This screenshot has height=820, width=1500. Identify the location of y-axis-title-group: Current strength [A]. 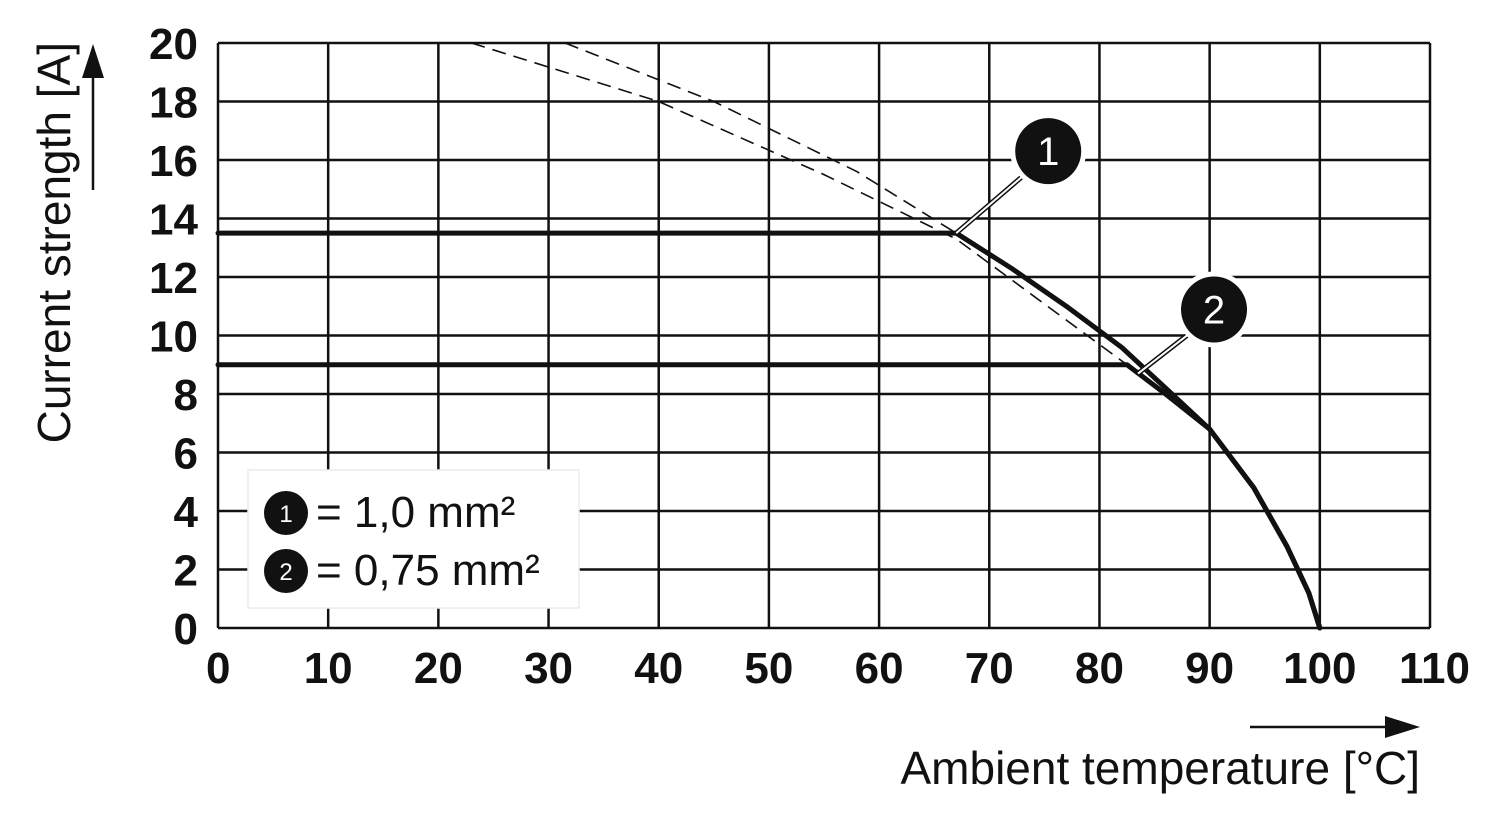
(66, 242).